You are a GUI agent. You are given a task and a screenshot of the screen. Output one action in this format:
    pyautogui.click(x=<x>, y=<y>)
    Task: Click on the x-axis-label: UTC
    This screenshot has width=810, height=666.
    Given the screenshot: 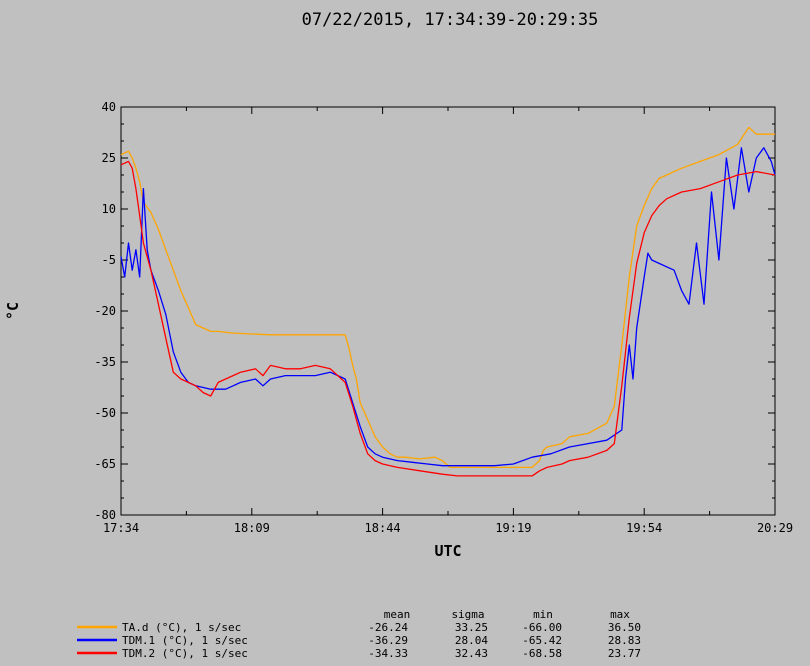 What is the action you would take?
    pyautogui.click(x=447, y=551)
    